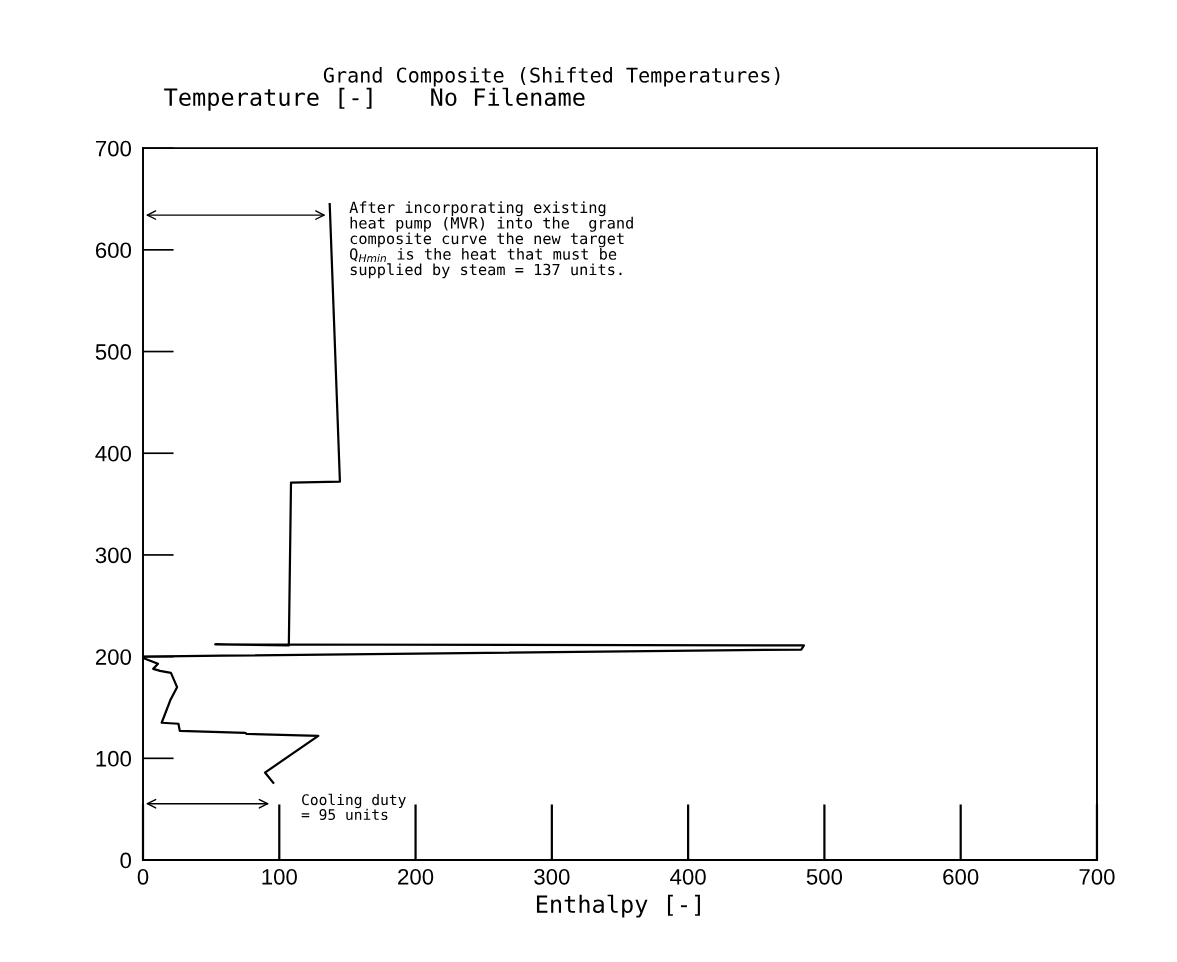  Describe the element at coordinates (113, 657) in the screenshot. I see `y-tick-label: 200` at that location.